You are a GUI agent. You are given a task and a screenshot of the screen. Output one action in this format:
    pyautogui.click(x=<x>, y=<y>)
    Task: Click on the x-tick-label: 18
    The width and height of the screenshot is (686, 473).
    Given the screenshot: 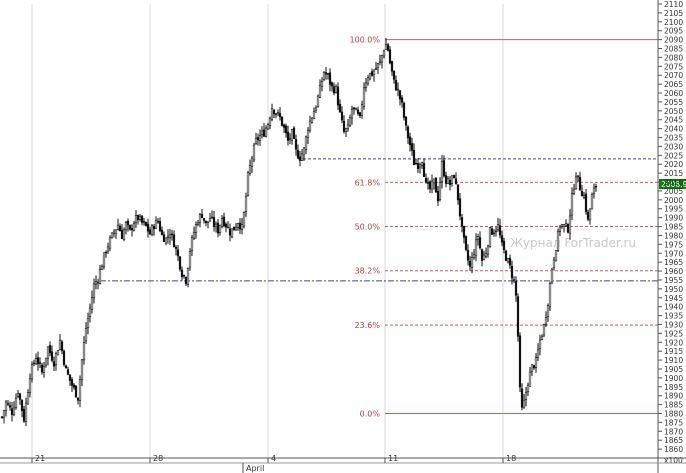 What is the action you would take?
    pyautogui.click(x=511, y=458)
    